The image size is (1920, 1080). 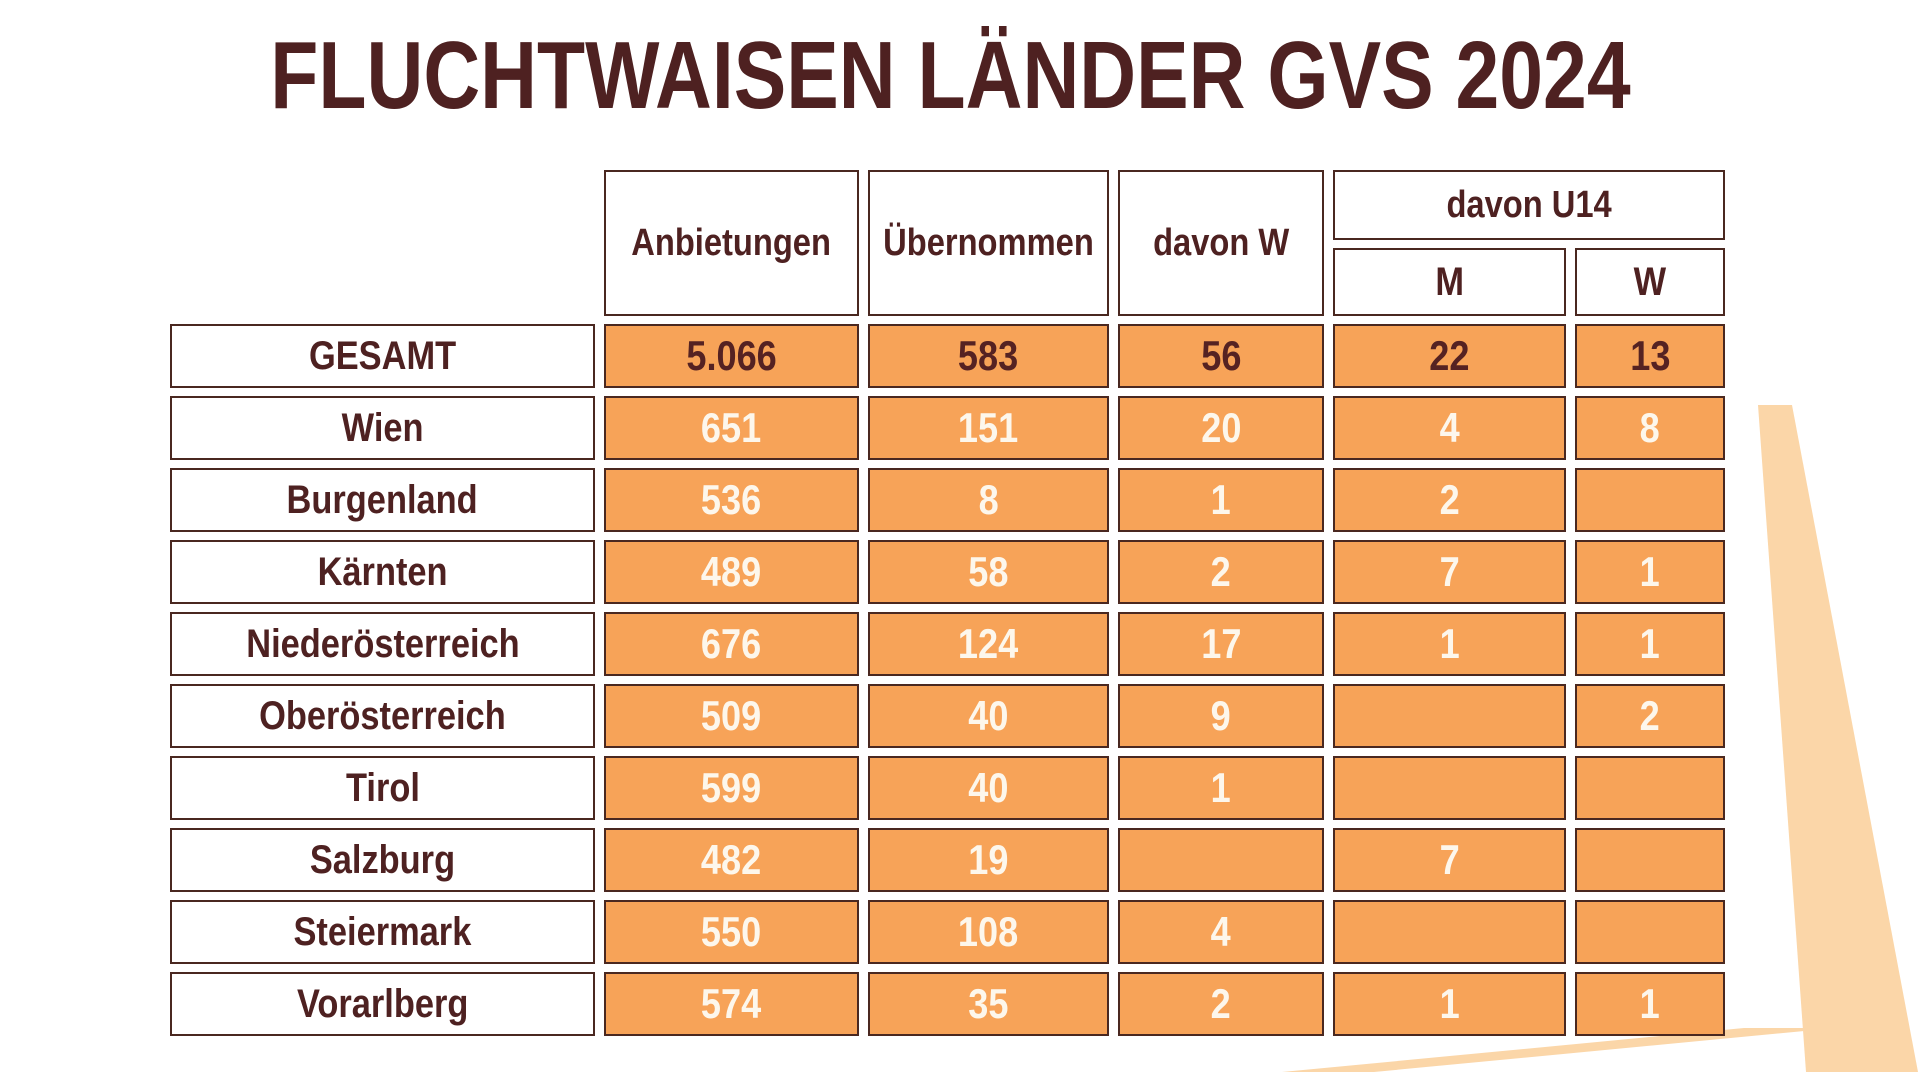 I want to click on row-label: Steiermark, so click(x=382, y=932).